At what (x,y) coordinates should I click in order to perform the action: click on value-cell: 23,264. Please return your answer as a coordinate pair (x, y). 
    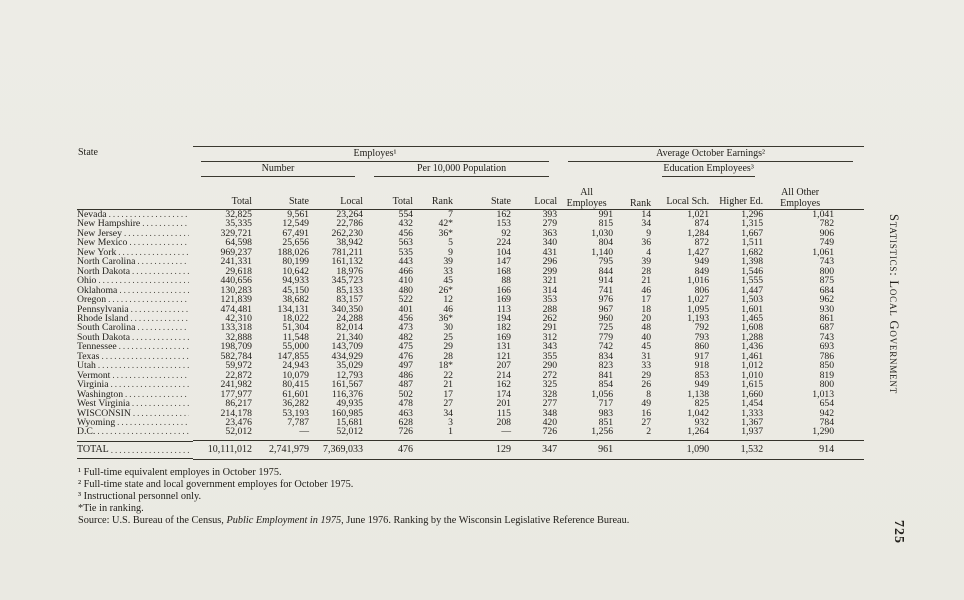
    Looking at the image, I should click on (349, 214).